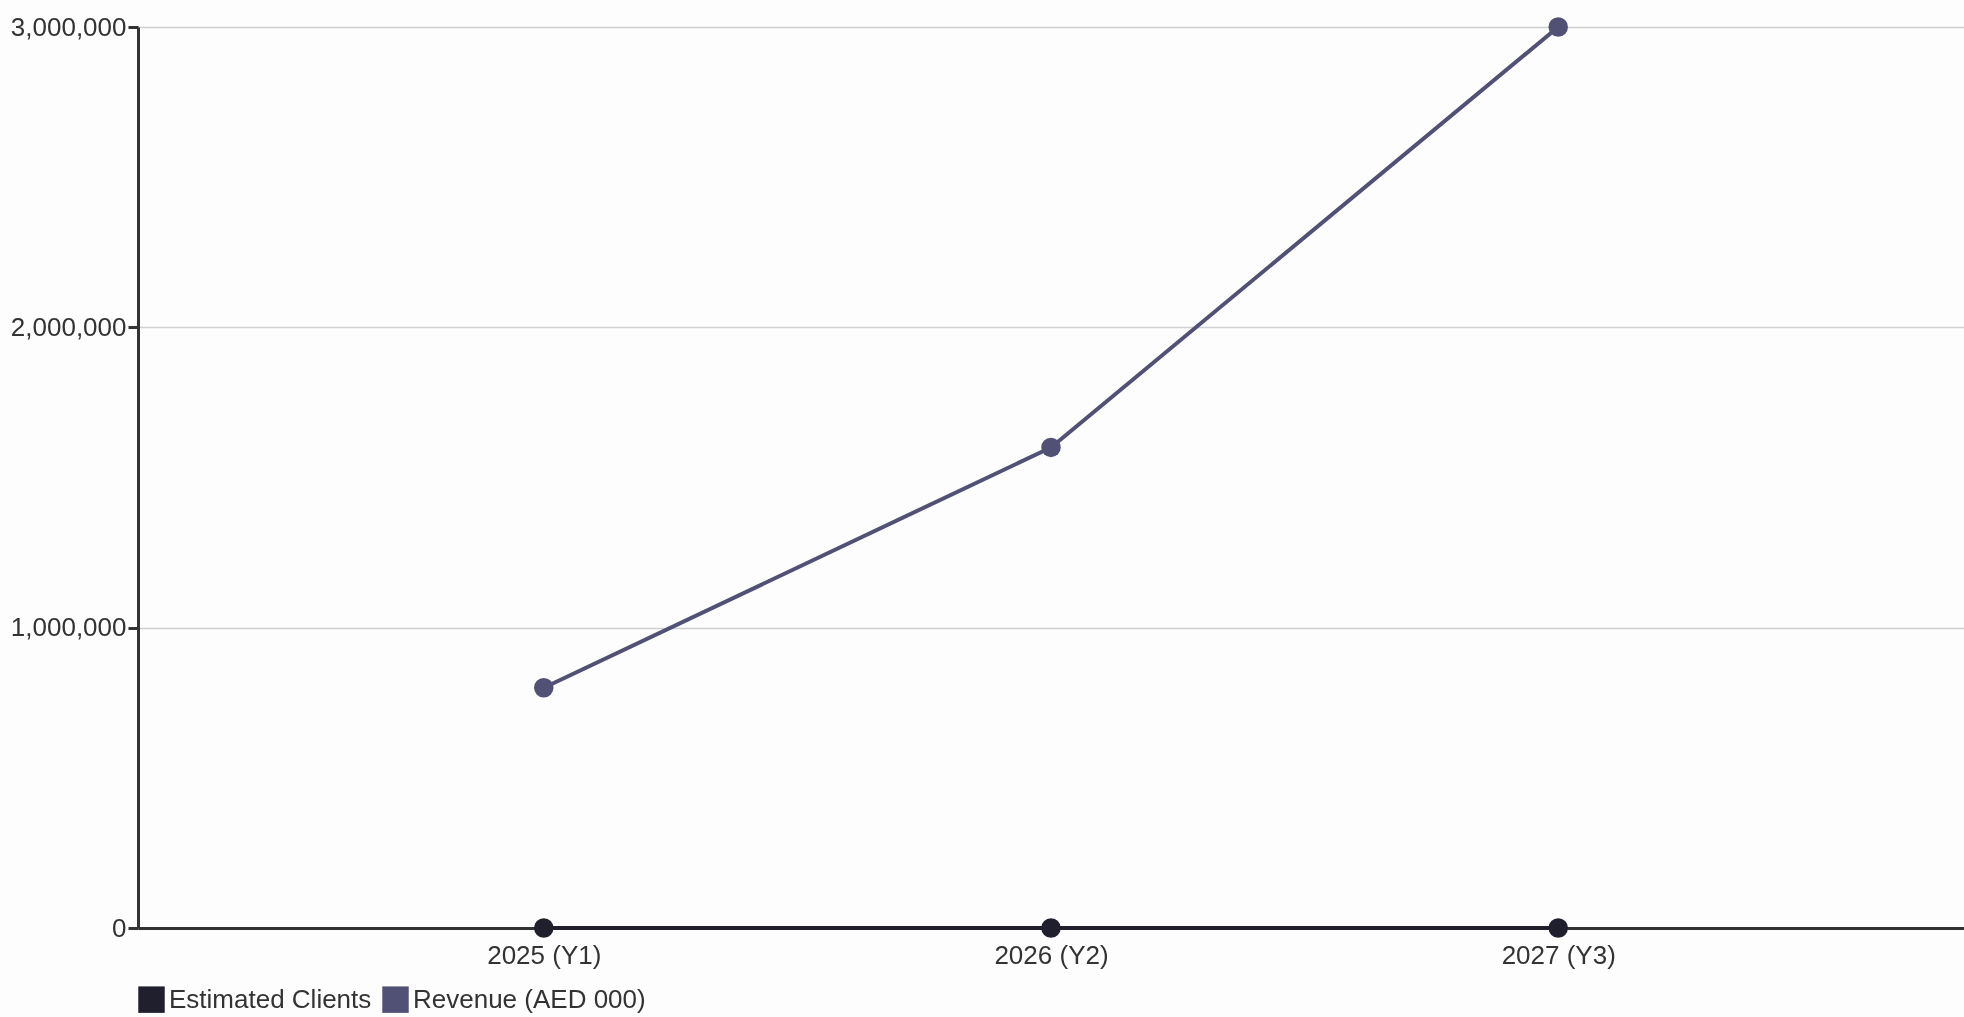 This screenshot has height=1017, width=1964. What do you see at coordinates (1051, 954) in the screenshot?
I see `x-tick-label: 2026 (Y2)` at bounding box center [1051, 954].